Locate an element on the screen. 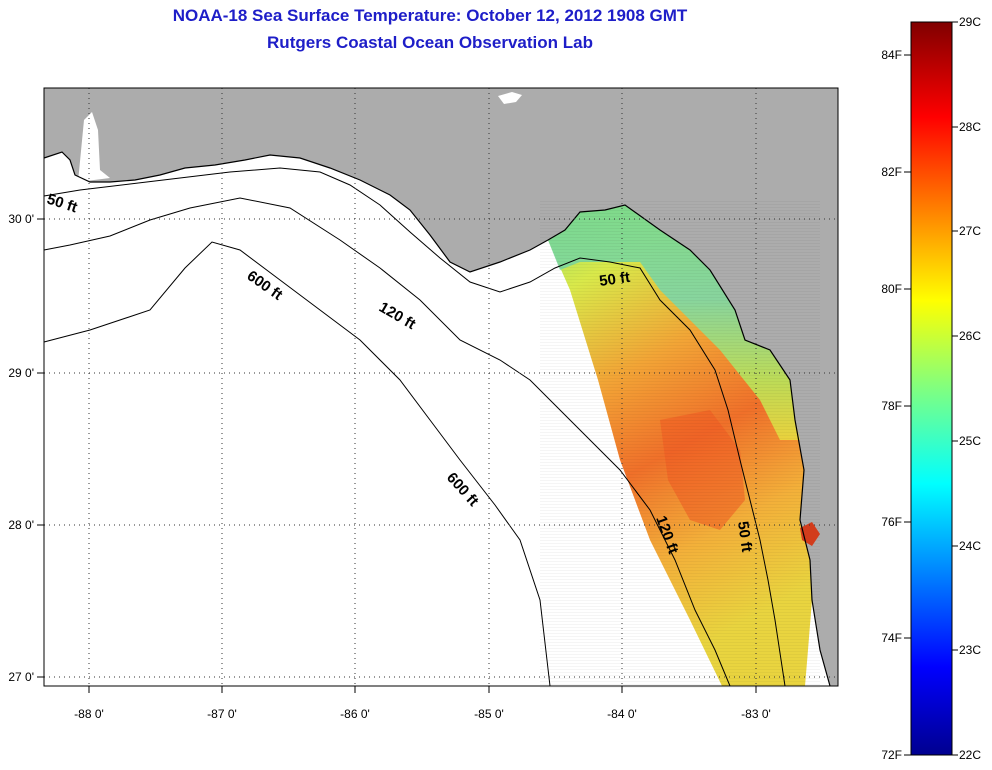  y-tick-label: 27 0' is located at coordinates (21, 677).